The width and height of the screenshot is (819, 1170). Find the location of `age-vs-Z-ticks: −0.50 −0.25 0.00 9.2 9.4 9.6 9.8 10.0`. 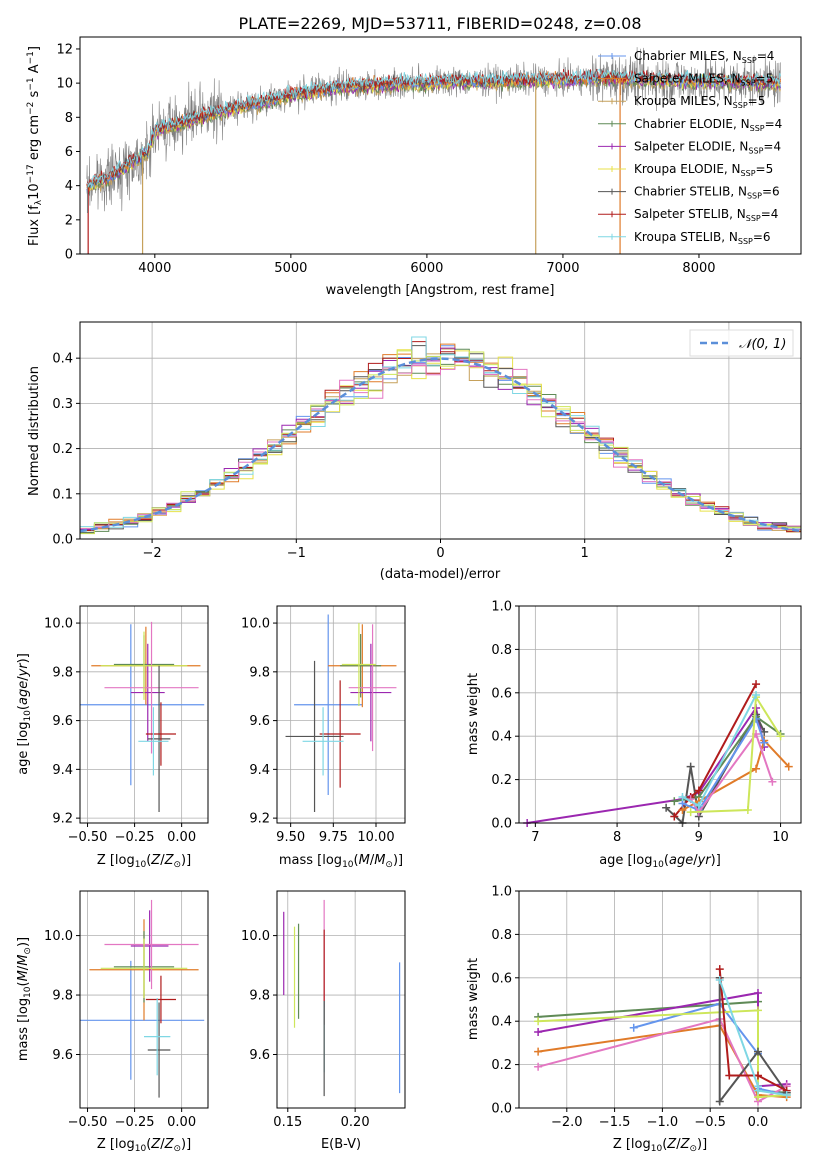

age-vs-Z-ticks: −0.50 −0.25 0.00 9.2 9.4 9.6 9.8 10.0 is located at coordinates (120, 731).